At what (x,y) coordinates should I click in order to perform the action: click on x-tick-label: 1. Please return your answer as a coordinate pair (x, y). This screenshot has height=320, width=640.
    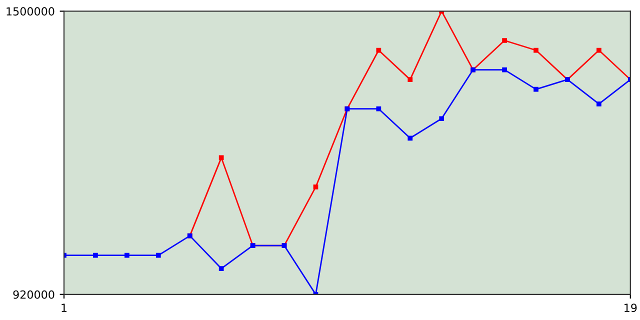
    Looking at the image, I should click on (64, 308).